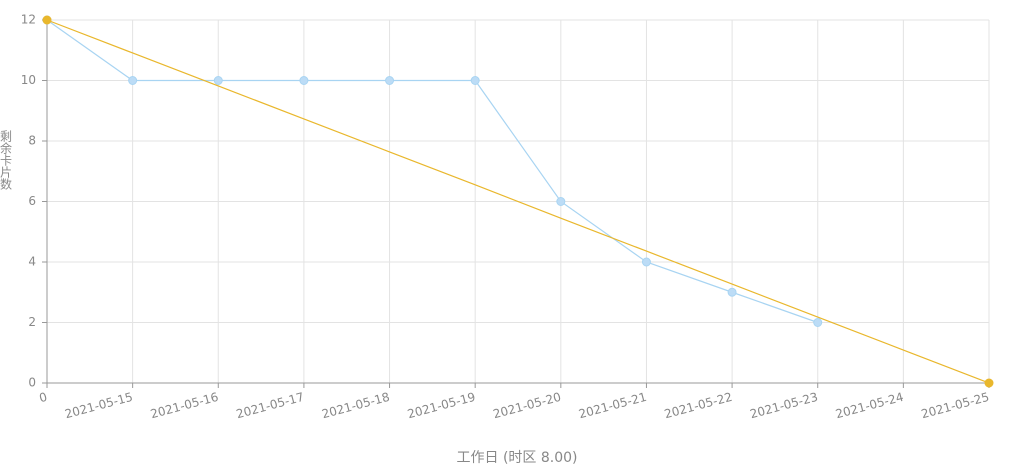 The width and height of the screenshot is (1028, 471). I want to click on x-tick-label: 2021-05-24, so click(869, 406).